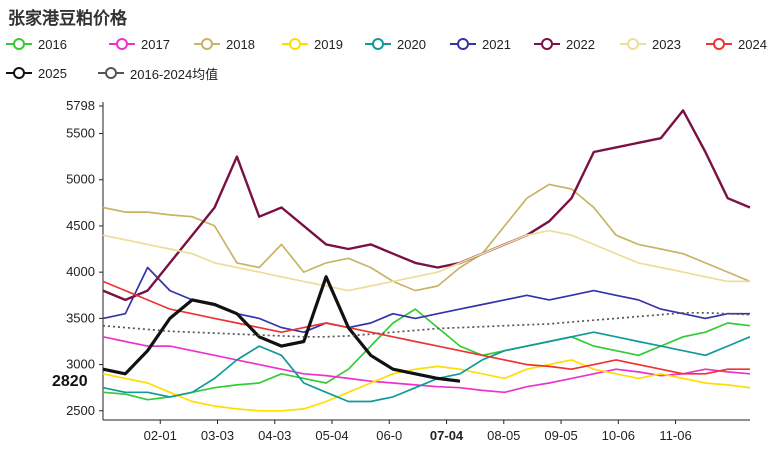 The height and width of the screenshot is (449, 777). Describe the element at coordinates (447, 435) in the screenshot. I see `x-tick-label: 07-04` at that location.